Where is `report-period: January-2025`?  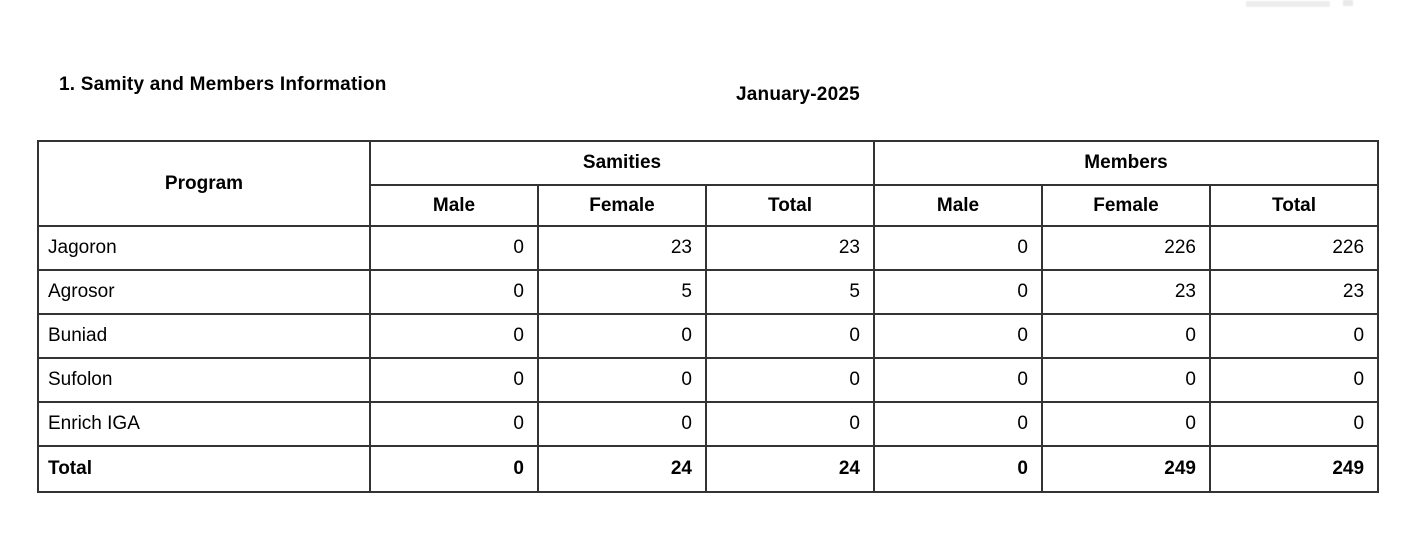 report-period: January-2025 is located at coordinates (798, 94).